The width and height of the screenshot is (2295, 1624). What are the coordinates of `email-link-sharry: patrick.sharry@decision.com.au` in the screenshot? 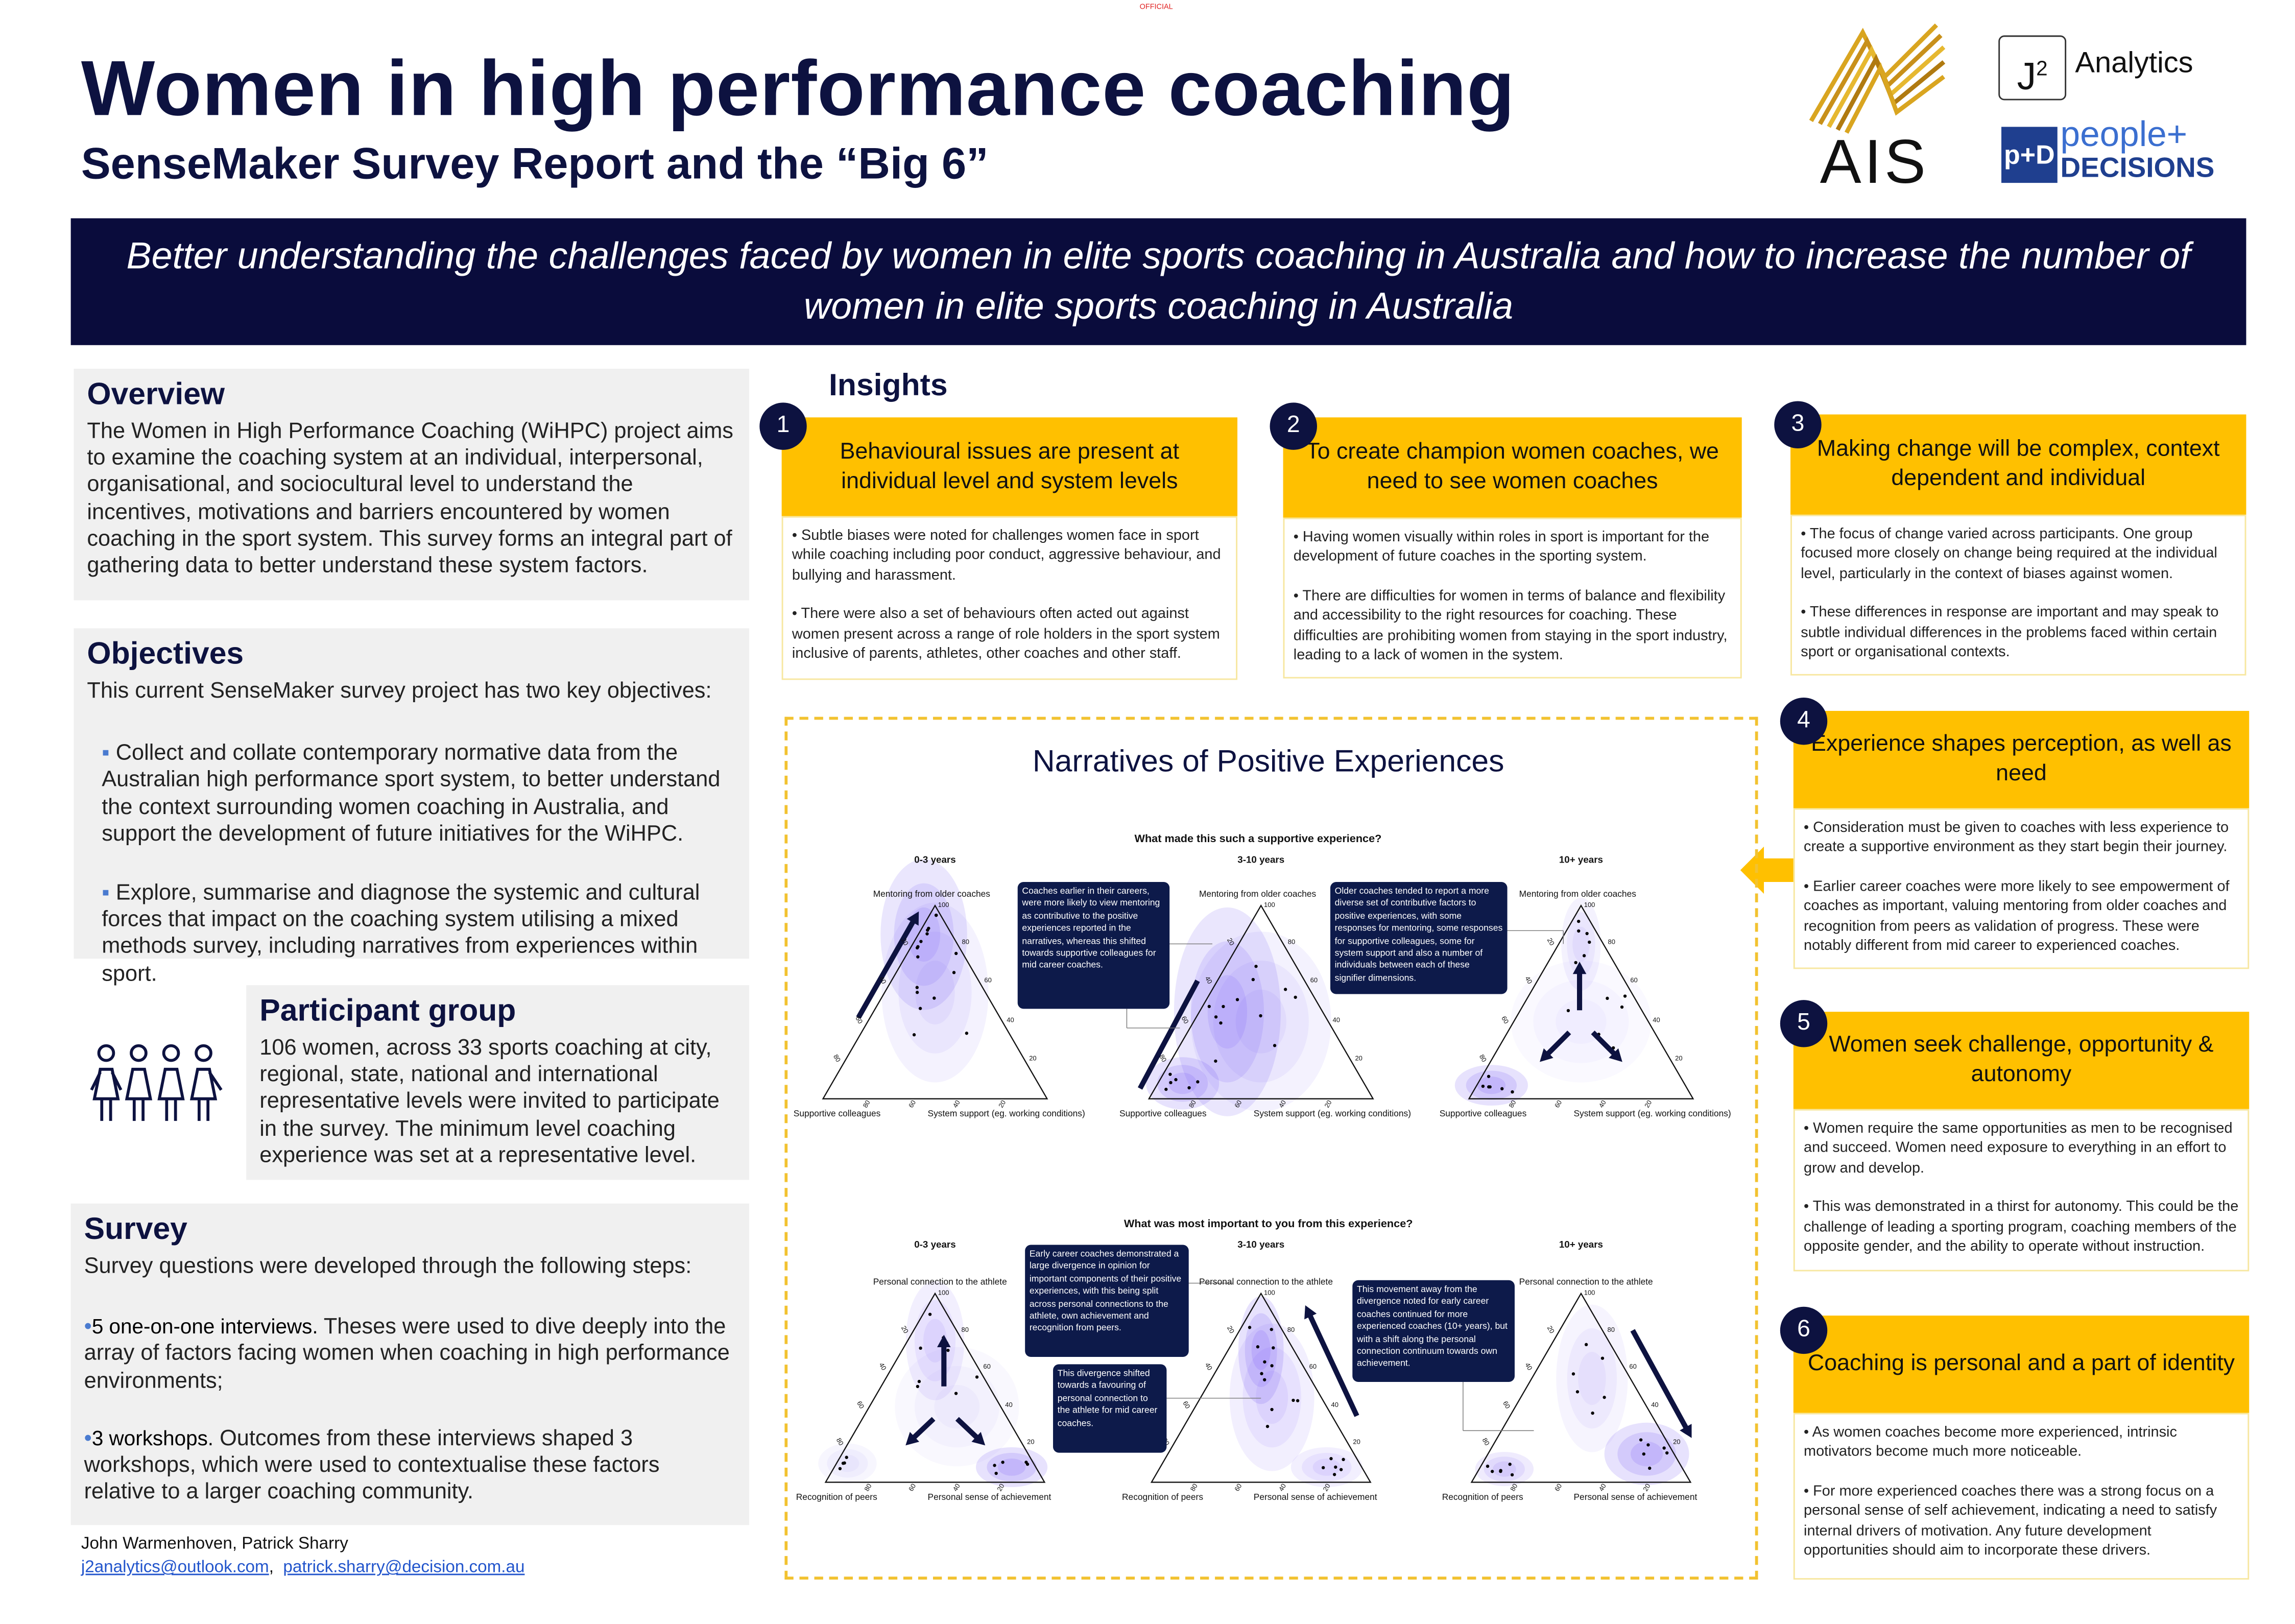 It's located at (404, 1568).